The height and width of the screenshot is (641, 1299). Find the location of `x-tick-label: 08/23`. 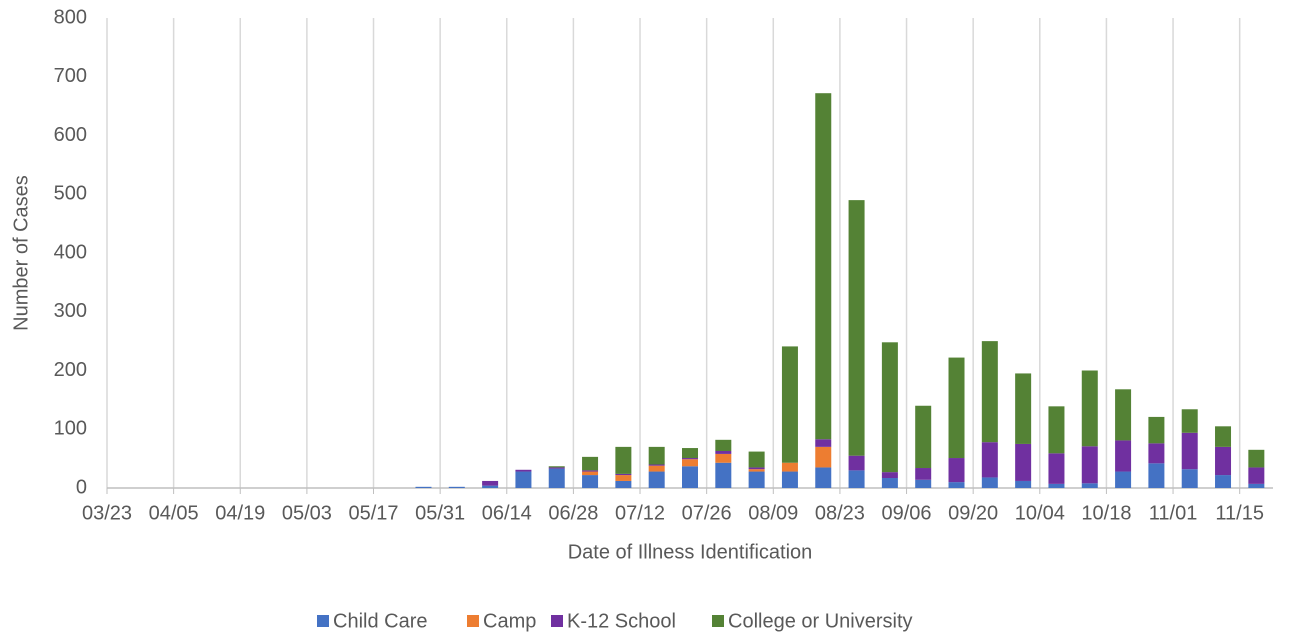

x-tick-label: 08/23 is located at coordinates (840, 513).